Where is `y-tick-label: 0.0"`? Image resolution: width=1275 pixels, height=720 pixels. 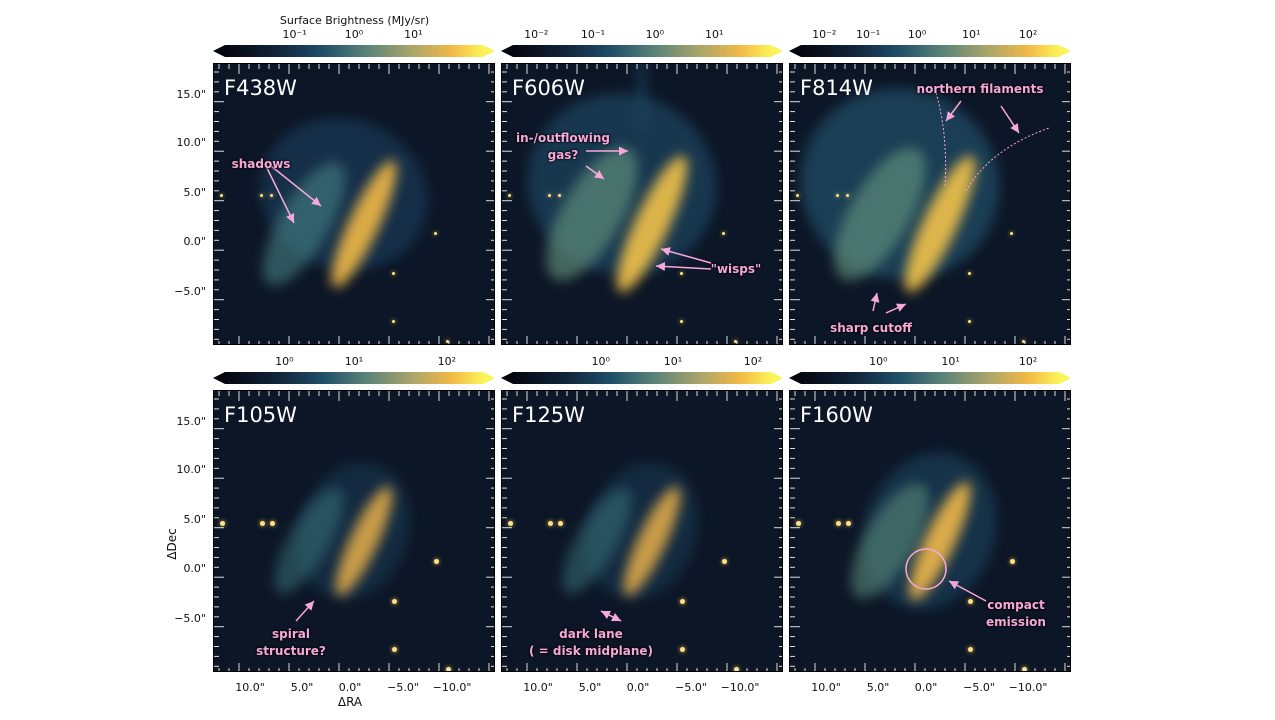 y-tick-label: 0.0" is located at coordinates (194, 568).